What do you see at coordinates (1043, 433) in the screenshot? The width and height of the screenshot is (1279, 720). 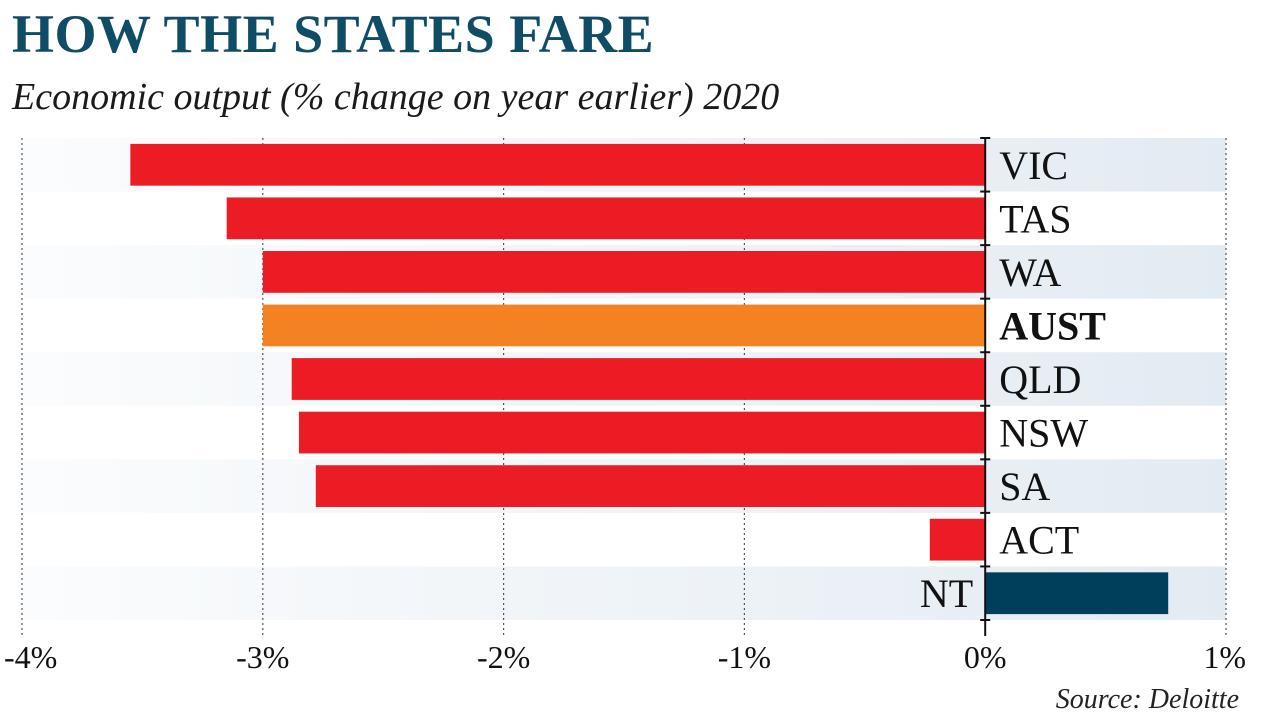 I see `category-label-nsw: NSW` at bounding box center [1043, 433].